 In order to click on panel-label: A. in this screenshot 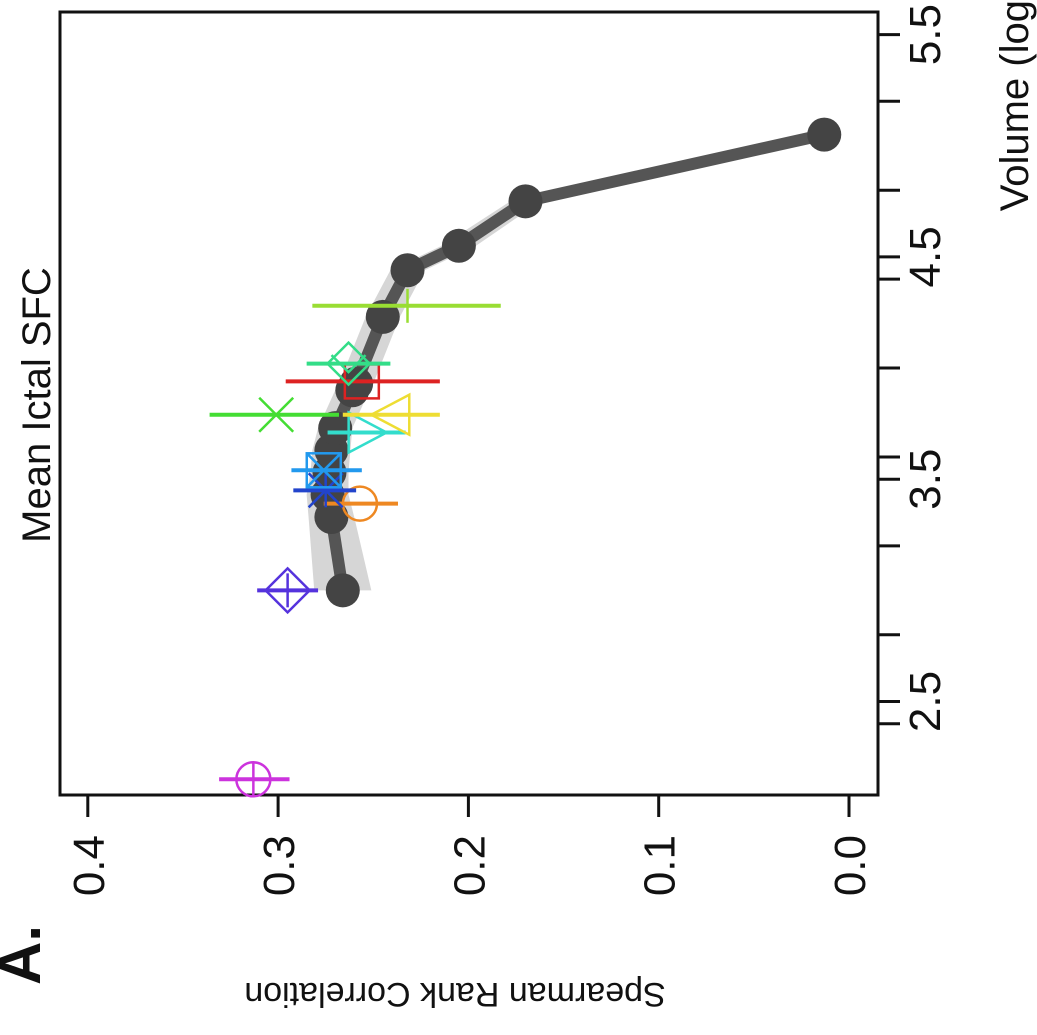, I will do `click(26, 955)`.